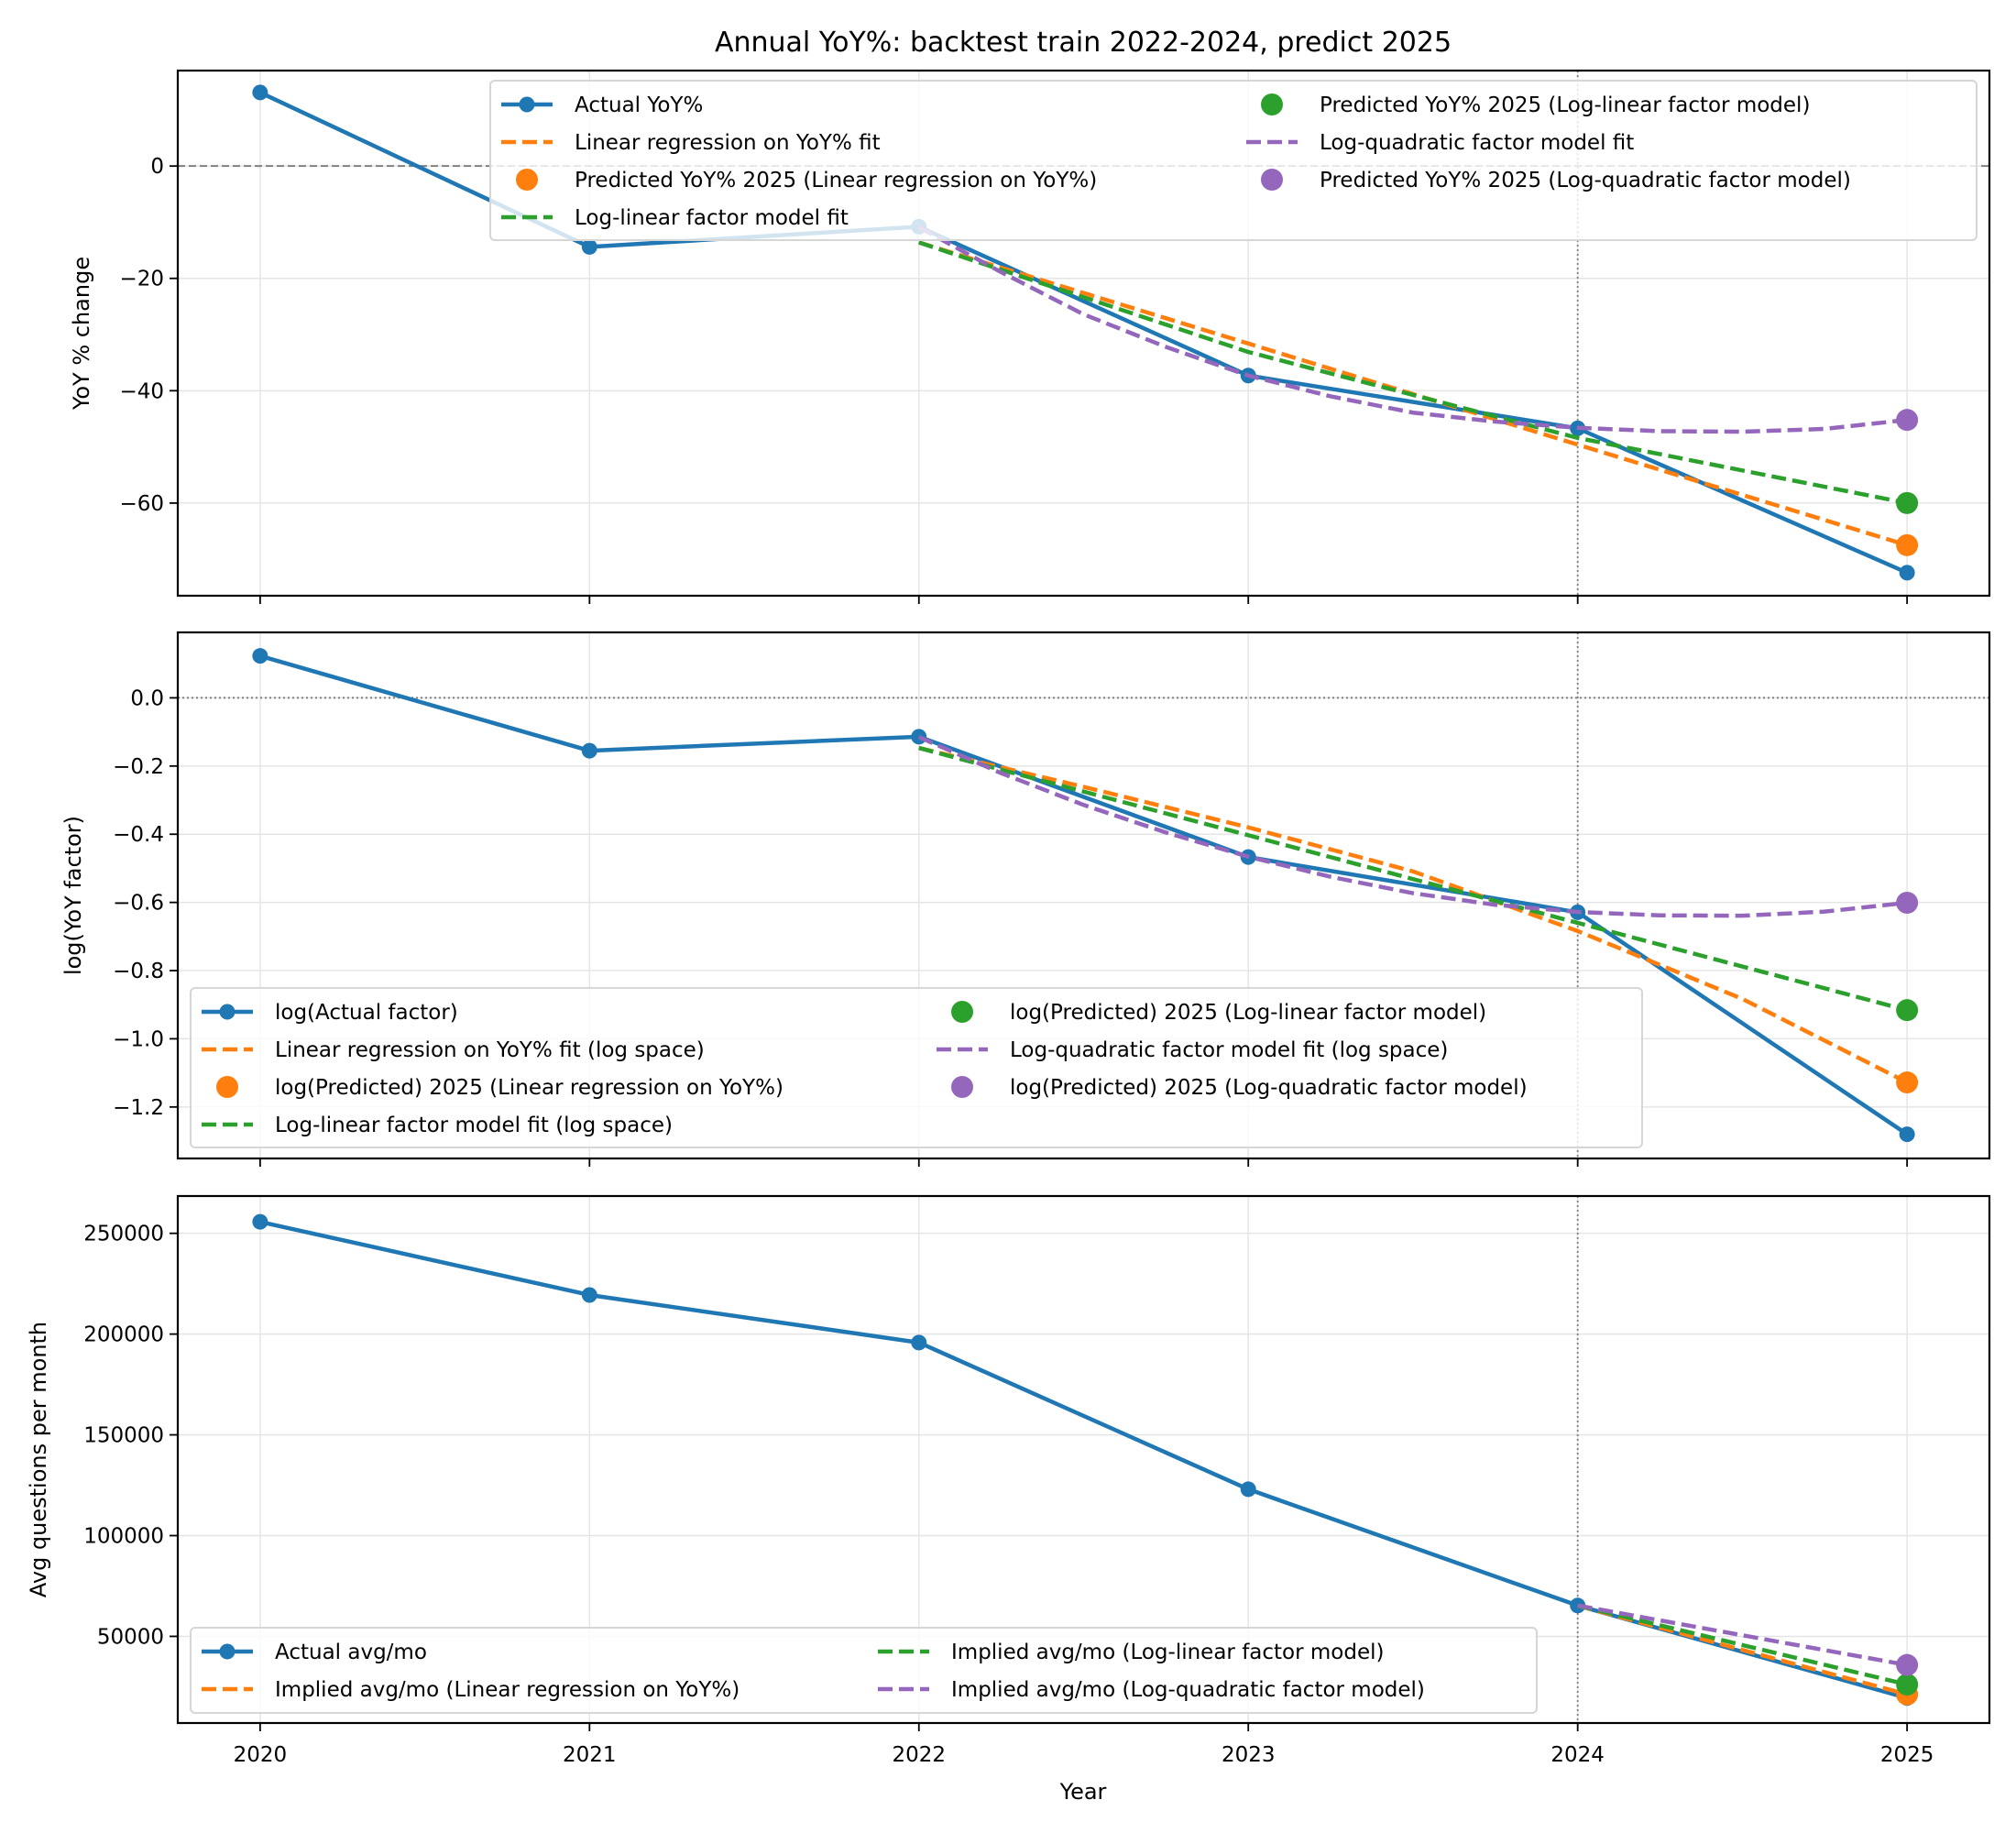 This screenshot has height=1833, width=2016. I want to click on y-tick-label: −0.8, so click(138, 971).